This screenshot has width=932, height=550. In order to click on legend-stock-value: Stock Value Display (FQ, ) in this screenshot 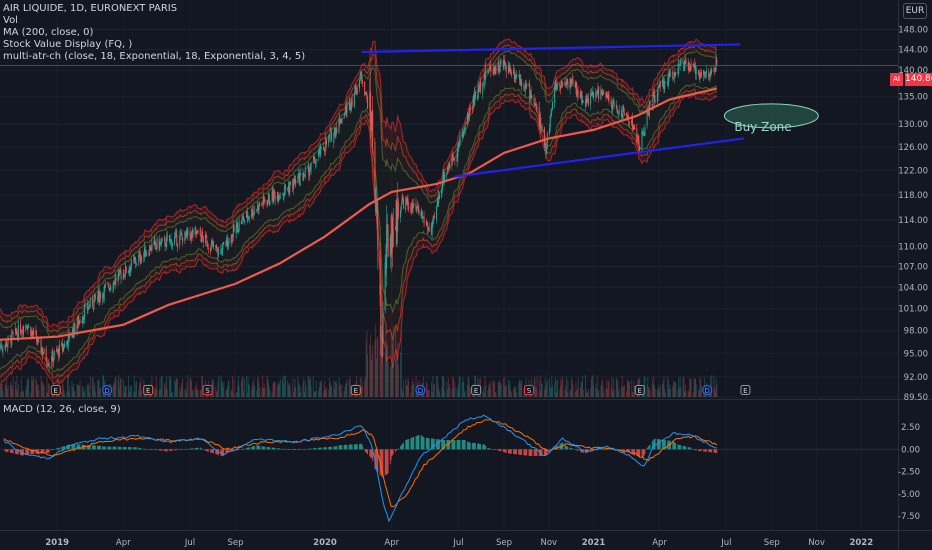, I will do `click(68, 44)`.